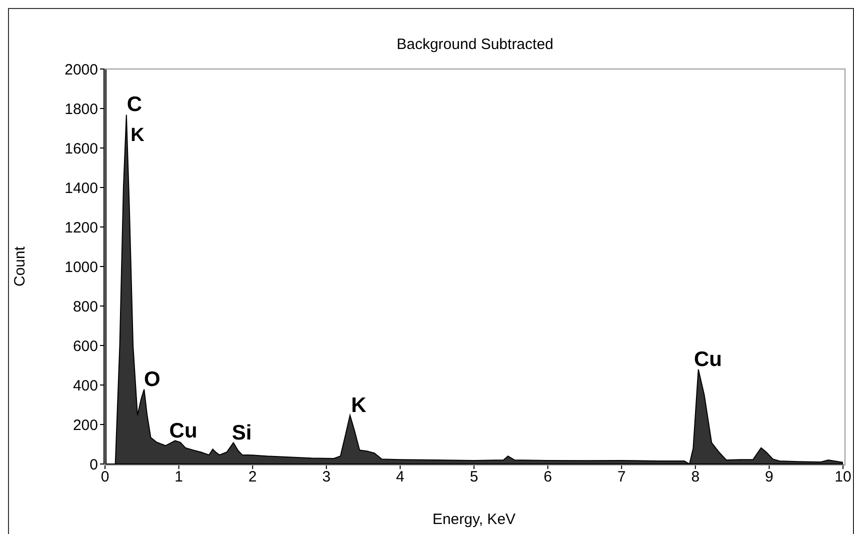 The height and width of the screenshot is (534, 854). I want to click on y-tick-label: 1200, so click(81, 227).